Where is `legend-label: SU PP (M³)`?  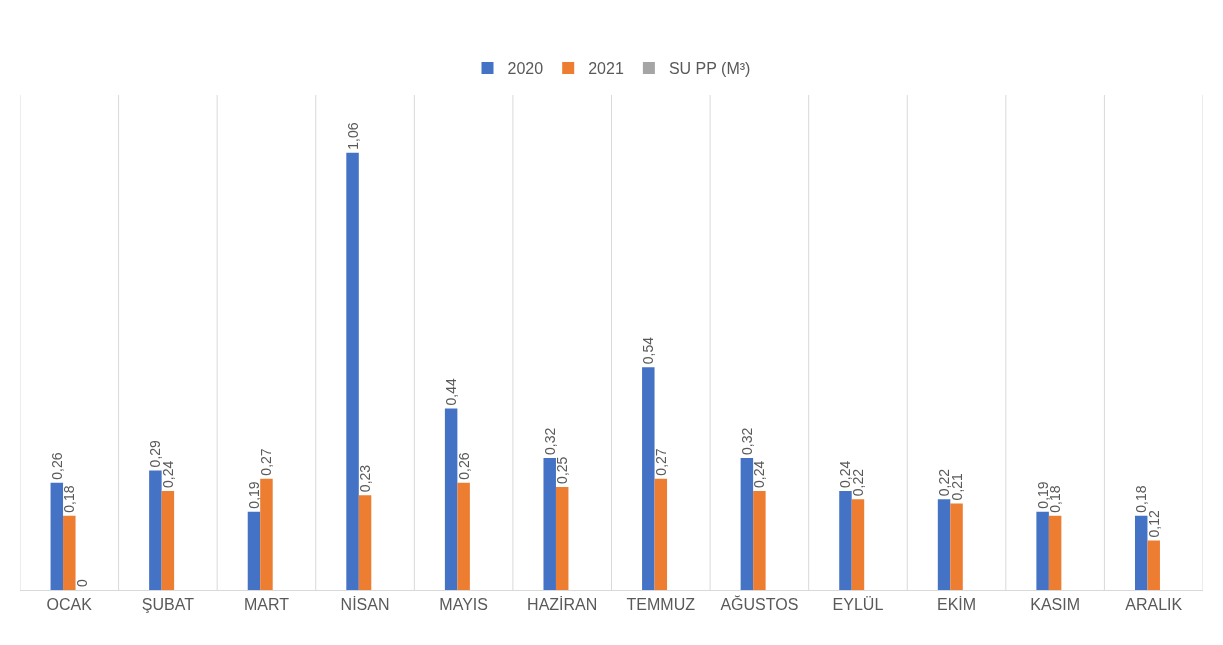 legend-label: SU PP (M³) is located at coordinates (709, 69).